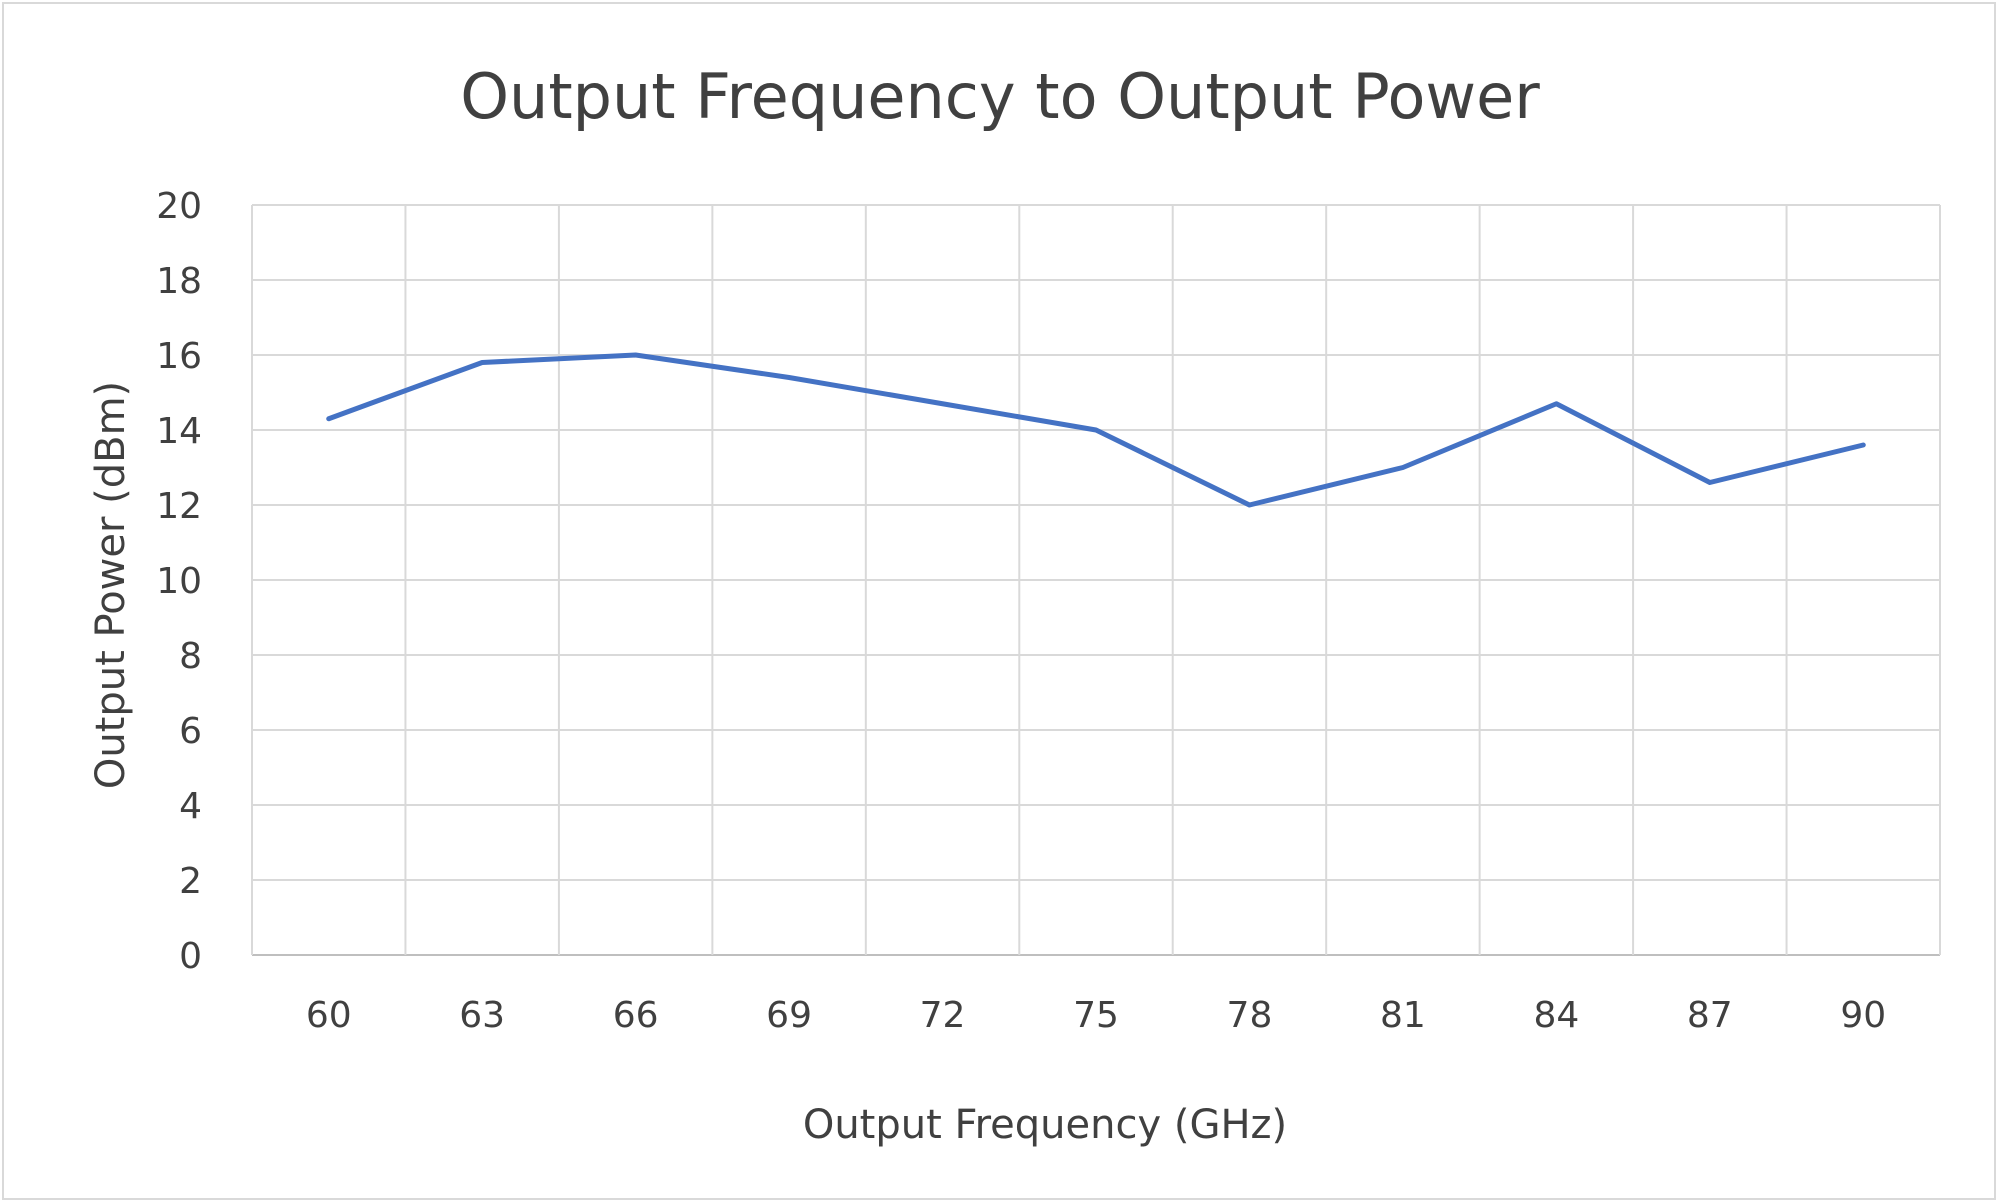  I want to click on series-group, so click(1096, 430).